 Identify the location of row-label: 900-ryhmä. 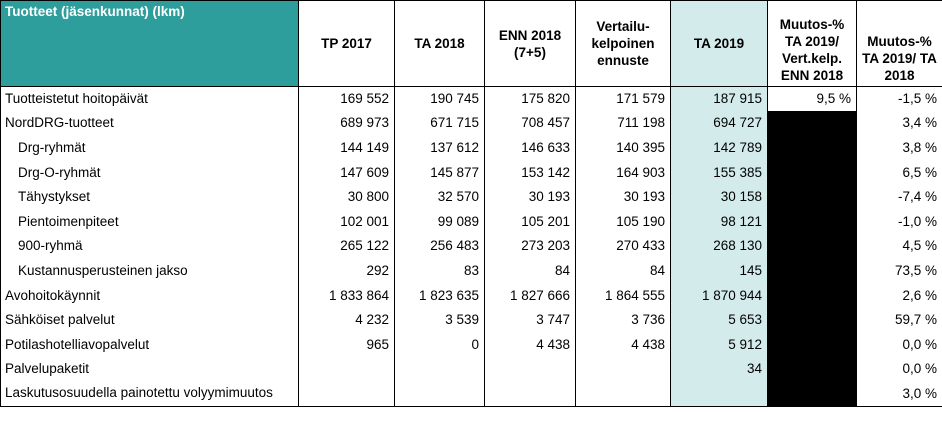
(149, 246).